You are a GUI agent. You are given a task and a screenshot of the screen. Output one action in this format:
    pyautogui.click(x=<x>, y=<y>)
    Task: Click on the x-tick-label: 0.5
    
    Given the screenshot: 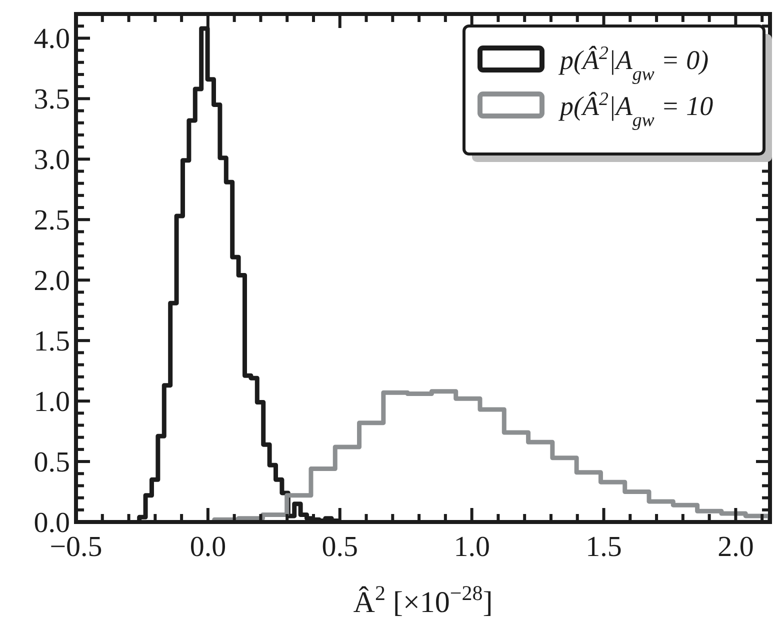 What is the action you would take?
    pyautogui.click(x=340, y=547)
    